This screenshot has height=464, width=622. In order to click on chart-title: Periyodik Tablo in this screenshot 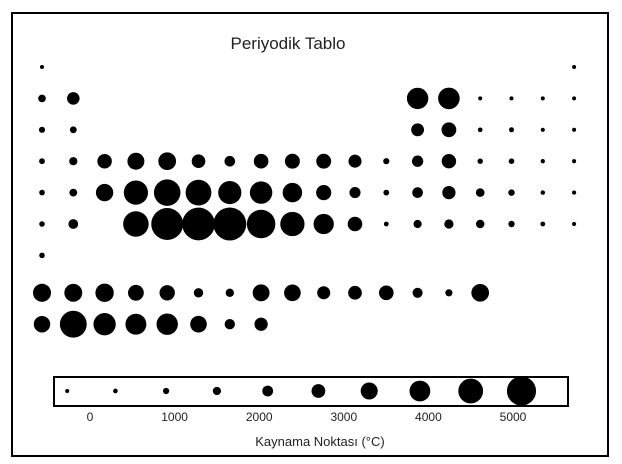, I will do `click(288, 43)`.